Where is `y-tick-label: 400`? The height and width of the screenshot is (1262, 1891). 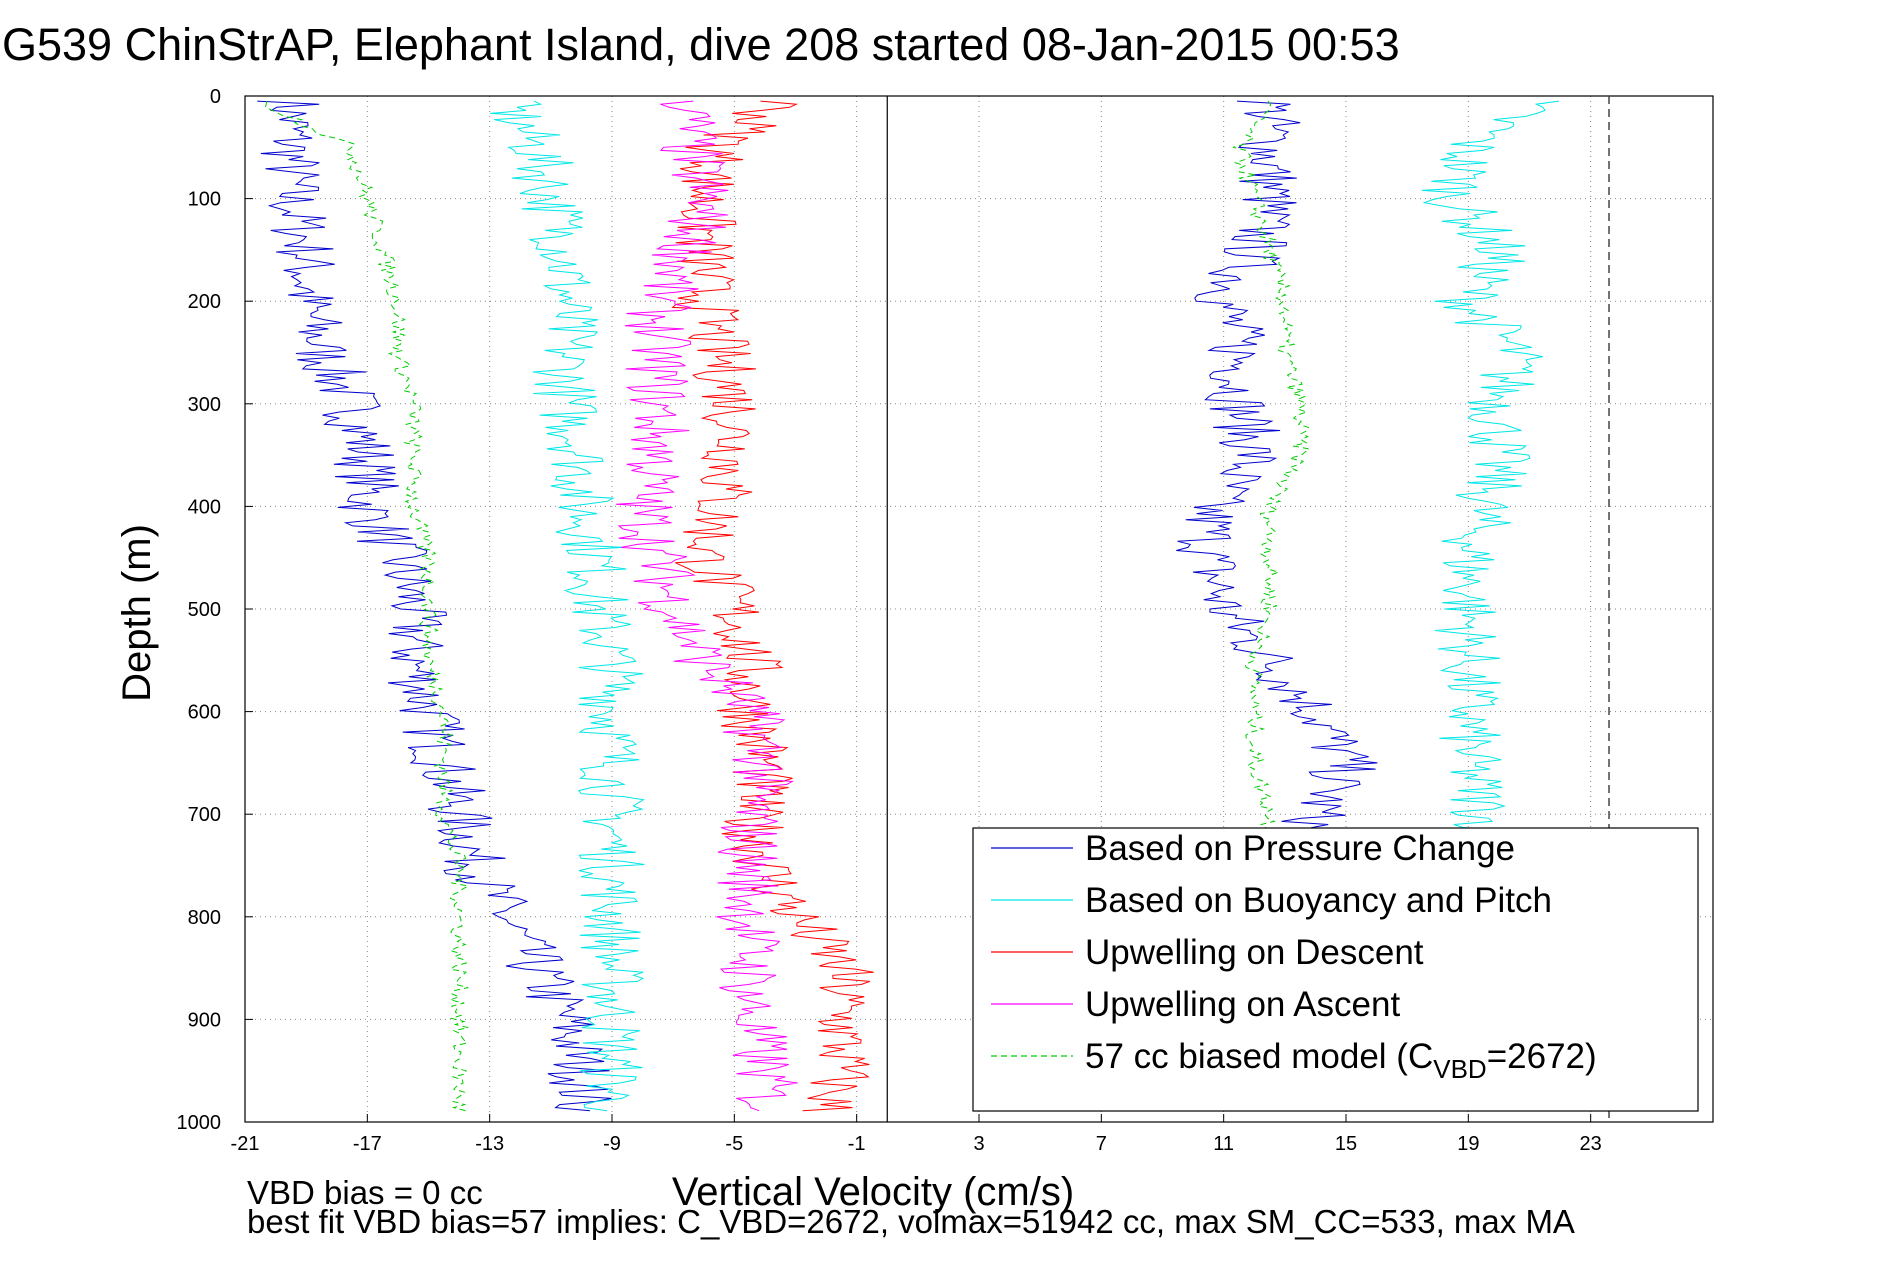
y-tick-label: 400 is located at coordinates (204, 507).